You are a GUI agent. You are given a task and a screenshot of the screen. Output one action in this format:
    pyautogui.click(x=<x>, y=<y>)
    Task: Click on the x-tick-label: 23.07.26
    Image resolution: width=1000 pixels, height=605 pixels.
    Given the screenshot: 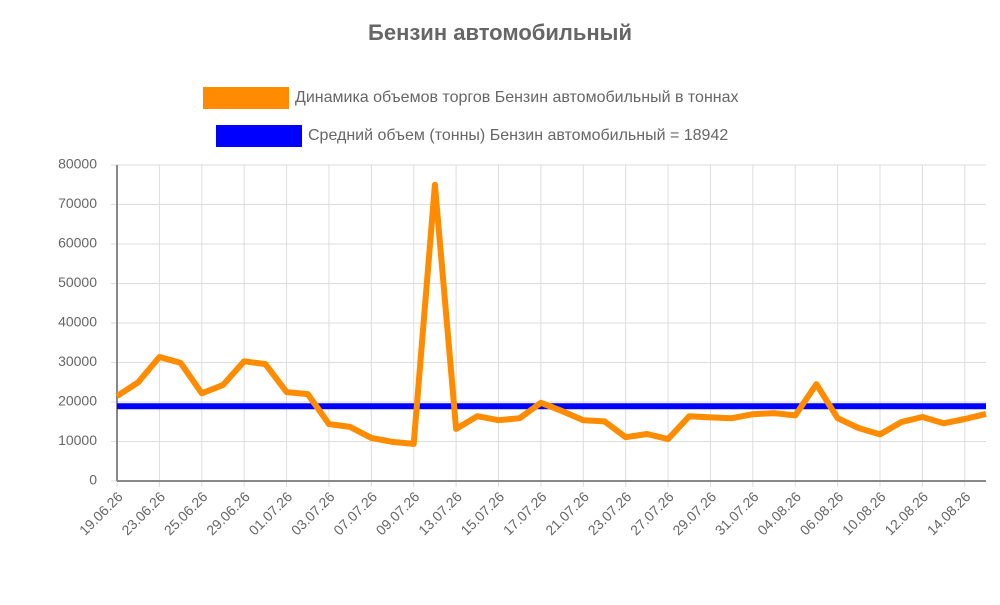 What is the action you would take?
    pyautogui.click(x=610, y=513)
    